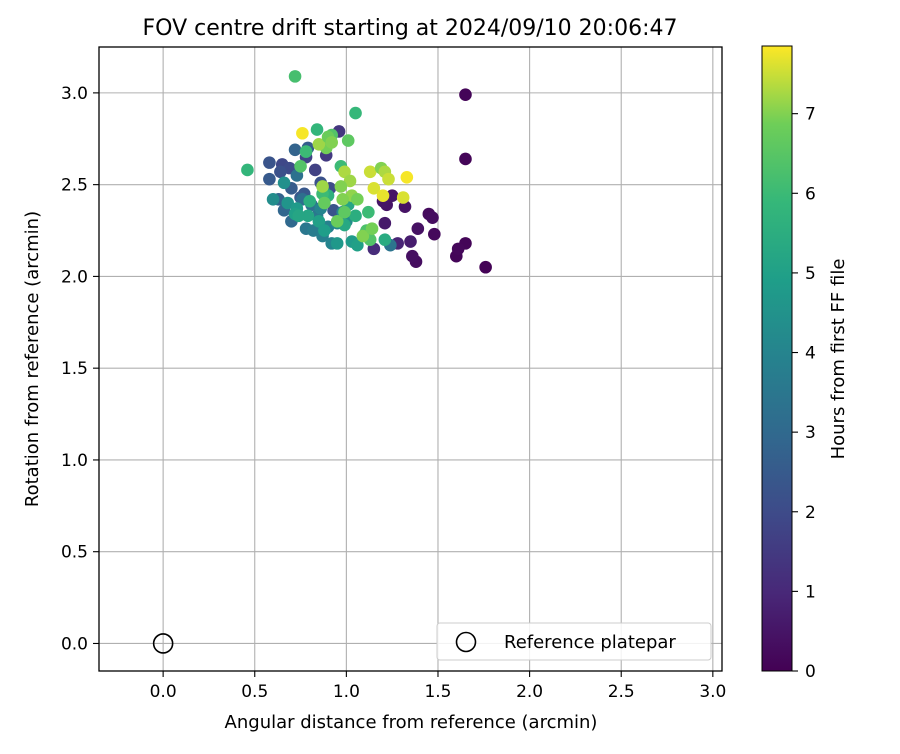 The width and height of the screenshot is (900, 754). I want to click on colorbar-tick-label: 2, so click(810, 513).